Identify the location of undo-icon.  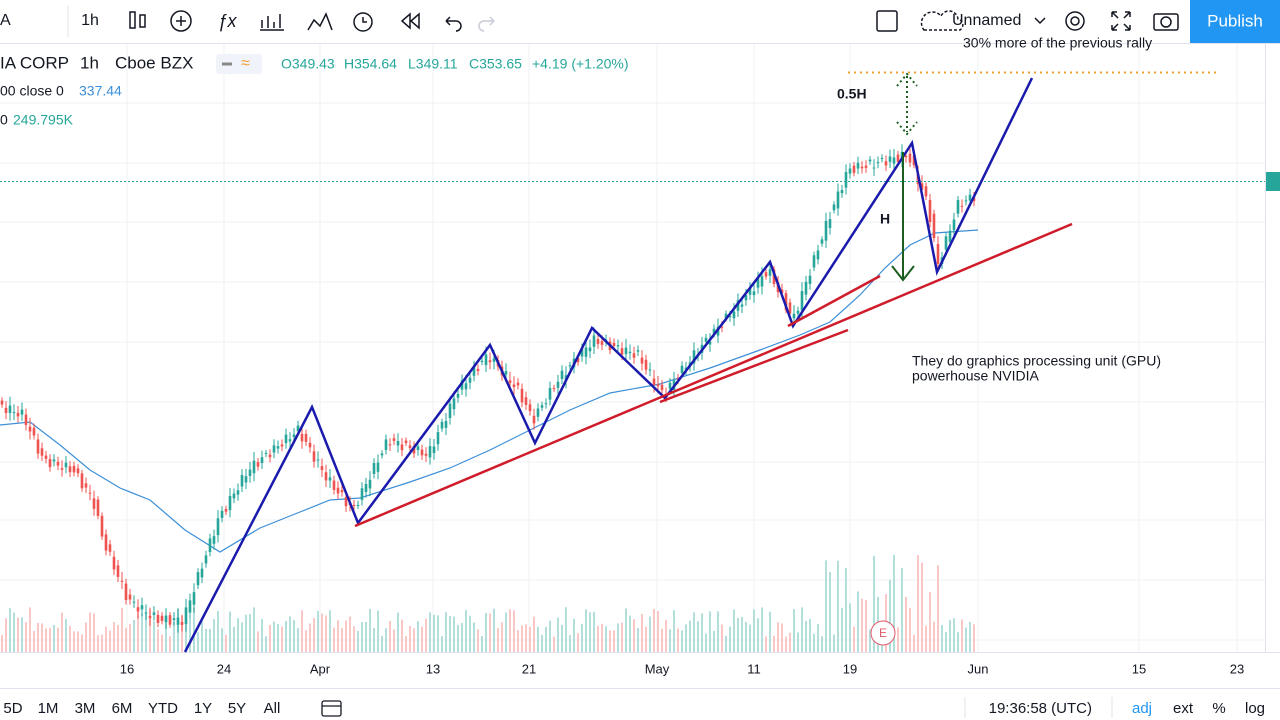
(453, 24).